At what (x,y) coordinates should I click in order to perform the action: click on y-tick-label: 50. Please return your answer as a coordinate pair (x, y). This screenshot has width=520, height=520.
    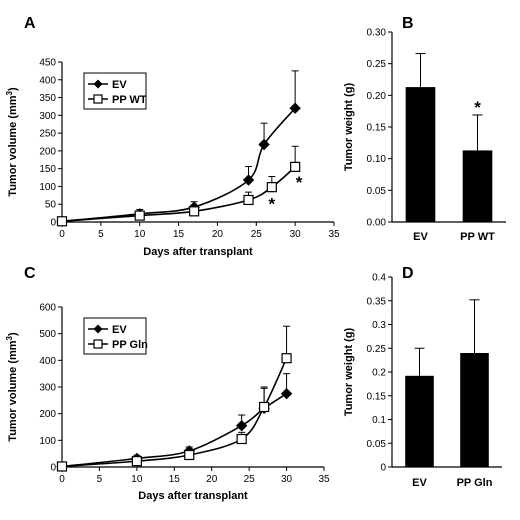
    Looking at the image, I should click on (51, 205).